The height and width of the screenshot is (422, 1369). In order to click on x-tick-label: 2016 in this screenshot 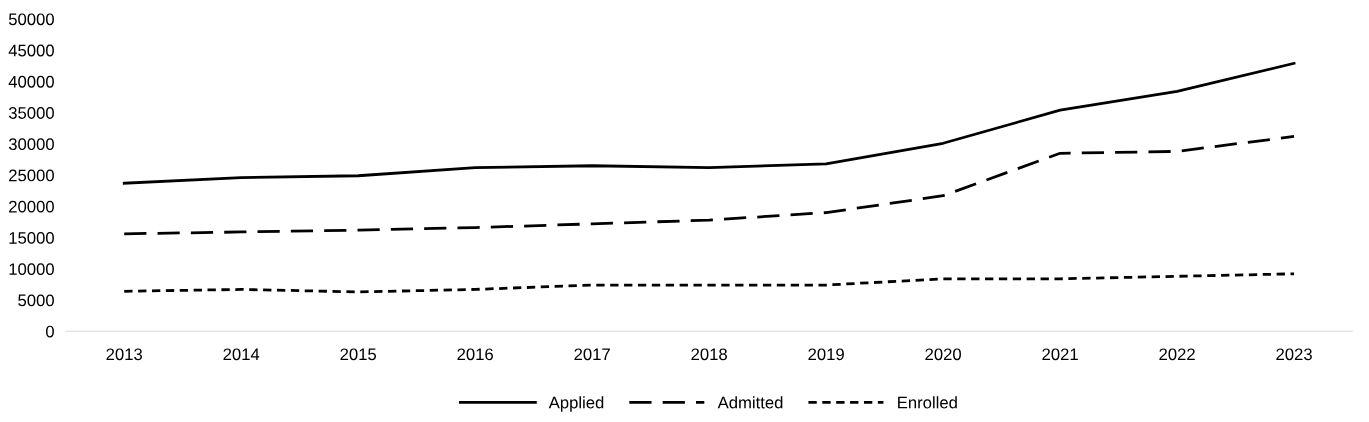, I will do `click(475, 354)`.